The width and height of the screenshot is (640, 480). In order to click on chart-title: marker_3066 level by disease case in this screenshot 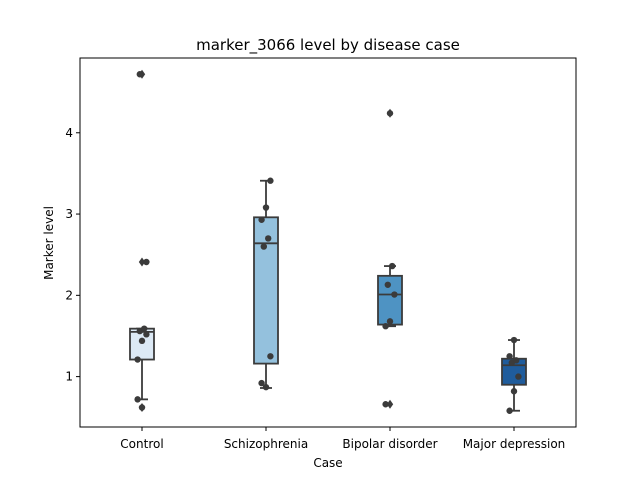, I will do `click(328, 45)`.